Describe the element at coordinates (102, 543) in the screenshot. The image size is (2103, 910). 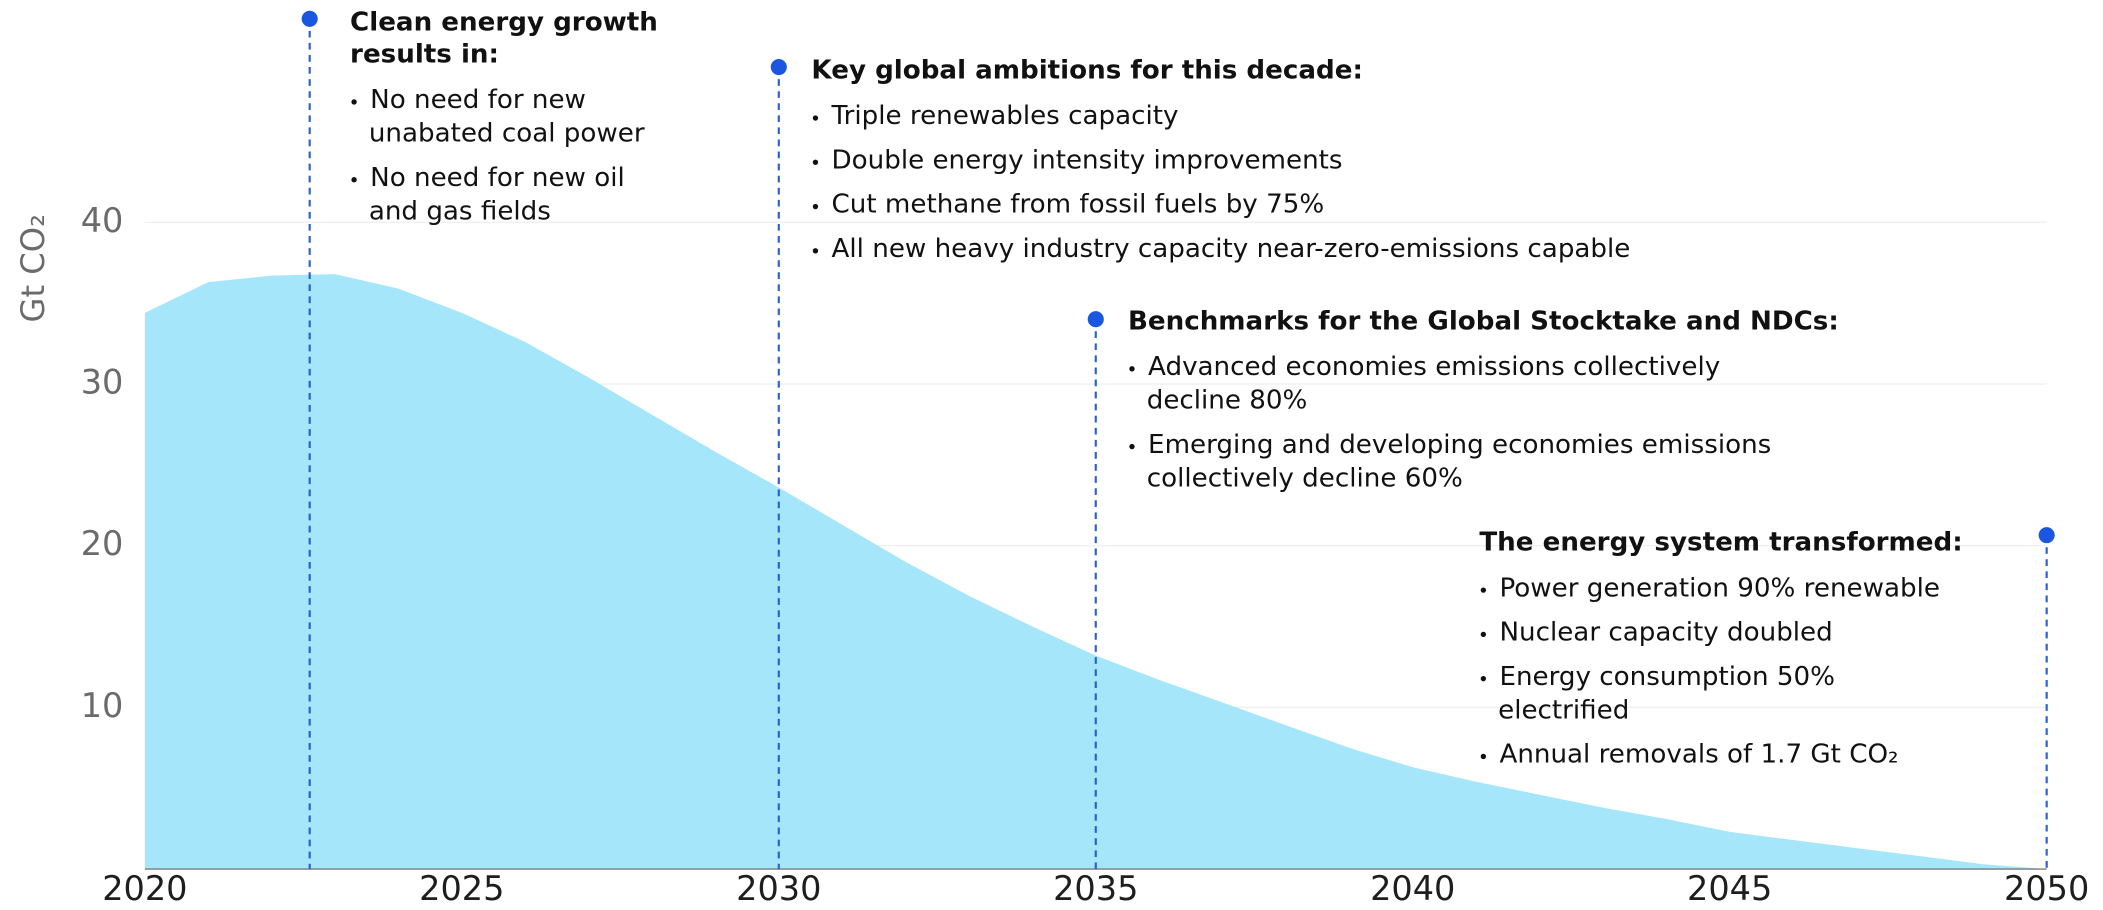
I see `y-tick-label: 20` at that location.